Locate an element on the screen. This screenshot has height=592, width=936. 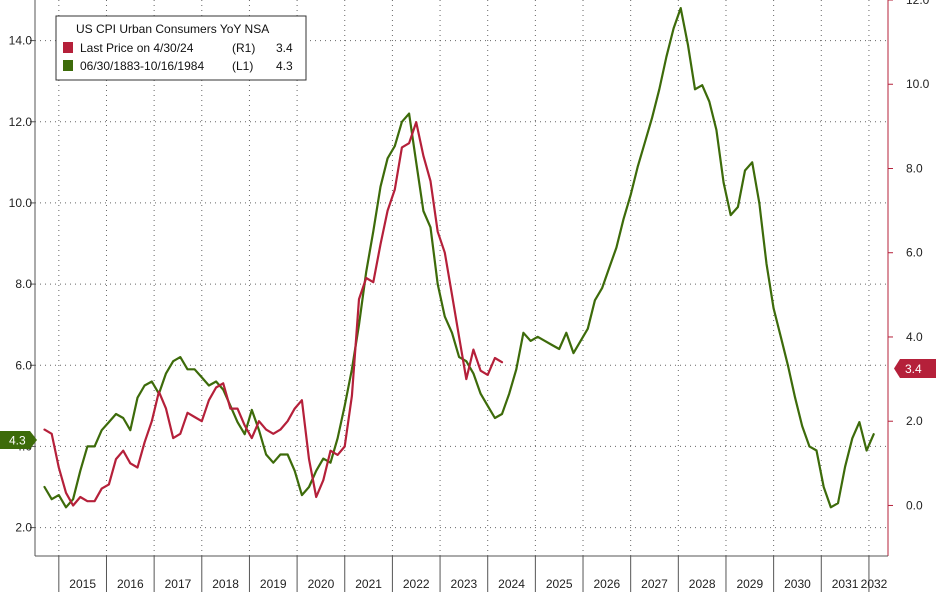
legend-label-last-price: Last Price on 4/30/24 is located at coordinates (137, 48).